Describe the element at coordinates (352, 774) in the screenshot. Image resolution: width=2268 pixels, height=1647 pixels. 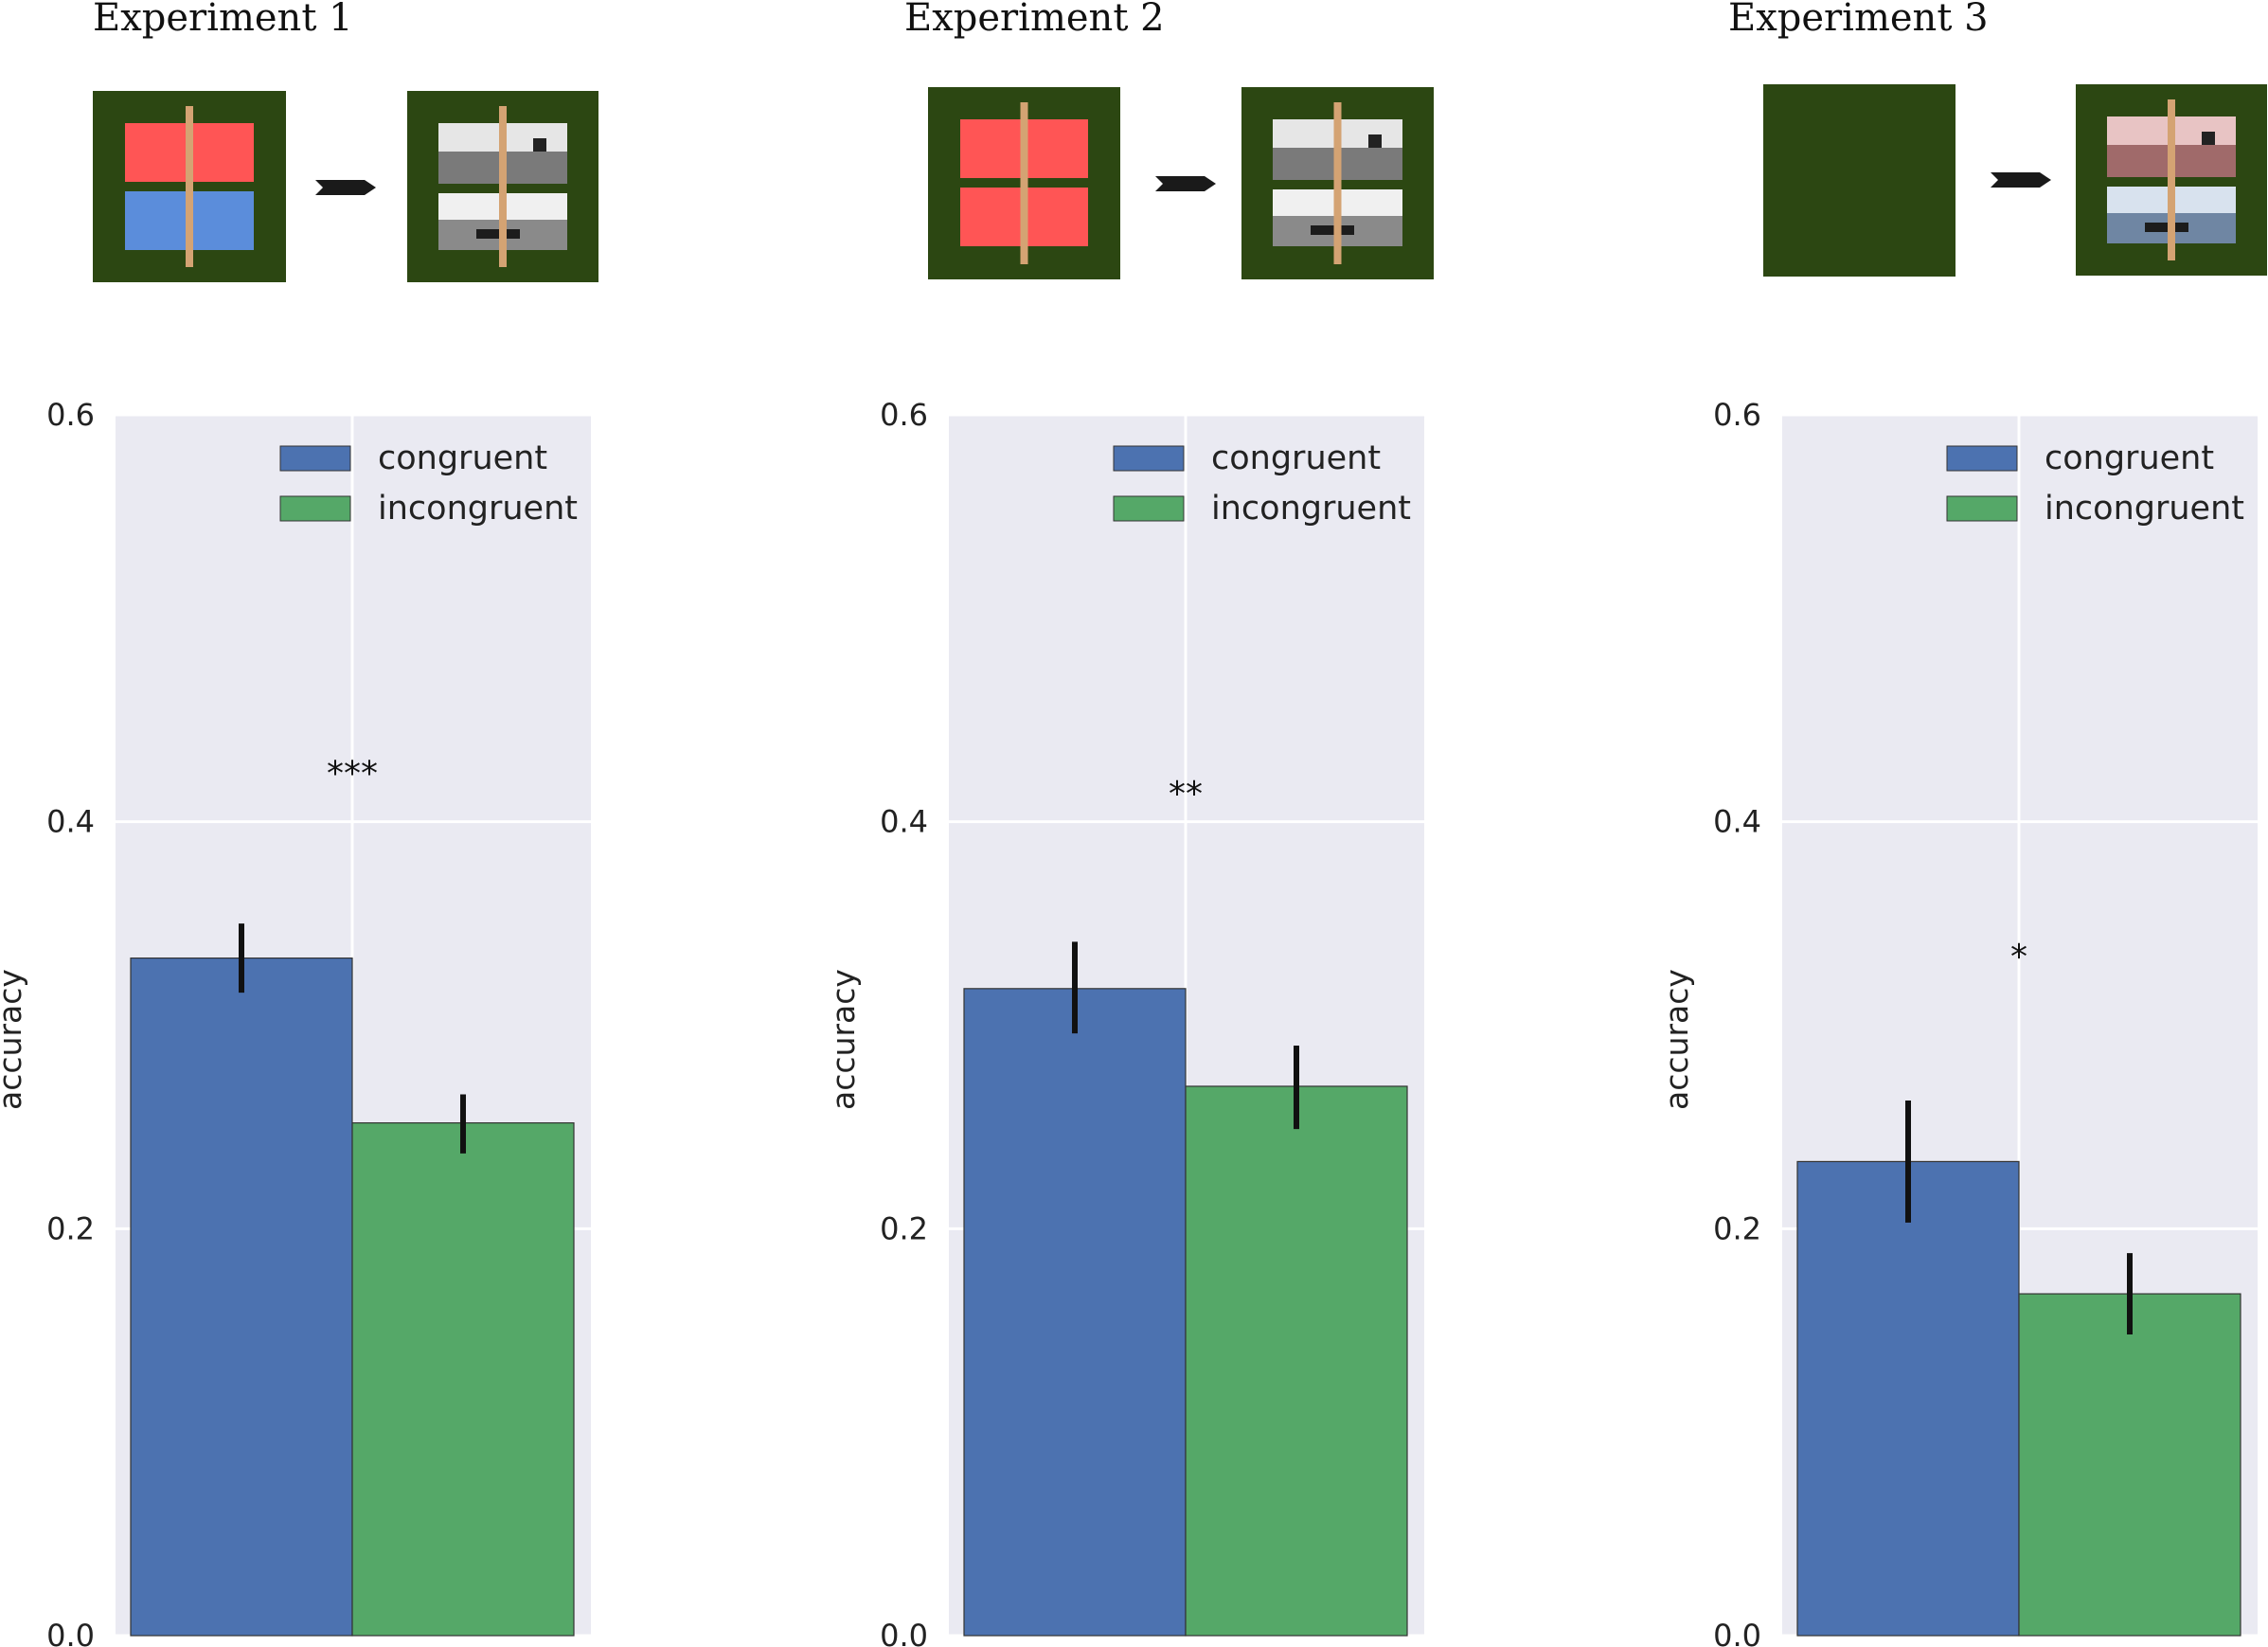
I see `significance-marker: ***` at that location.